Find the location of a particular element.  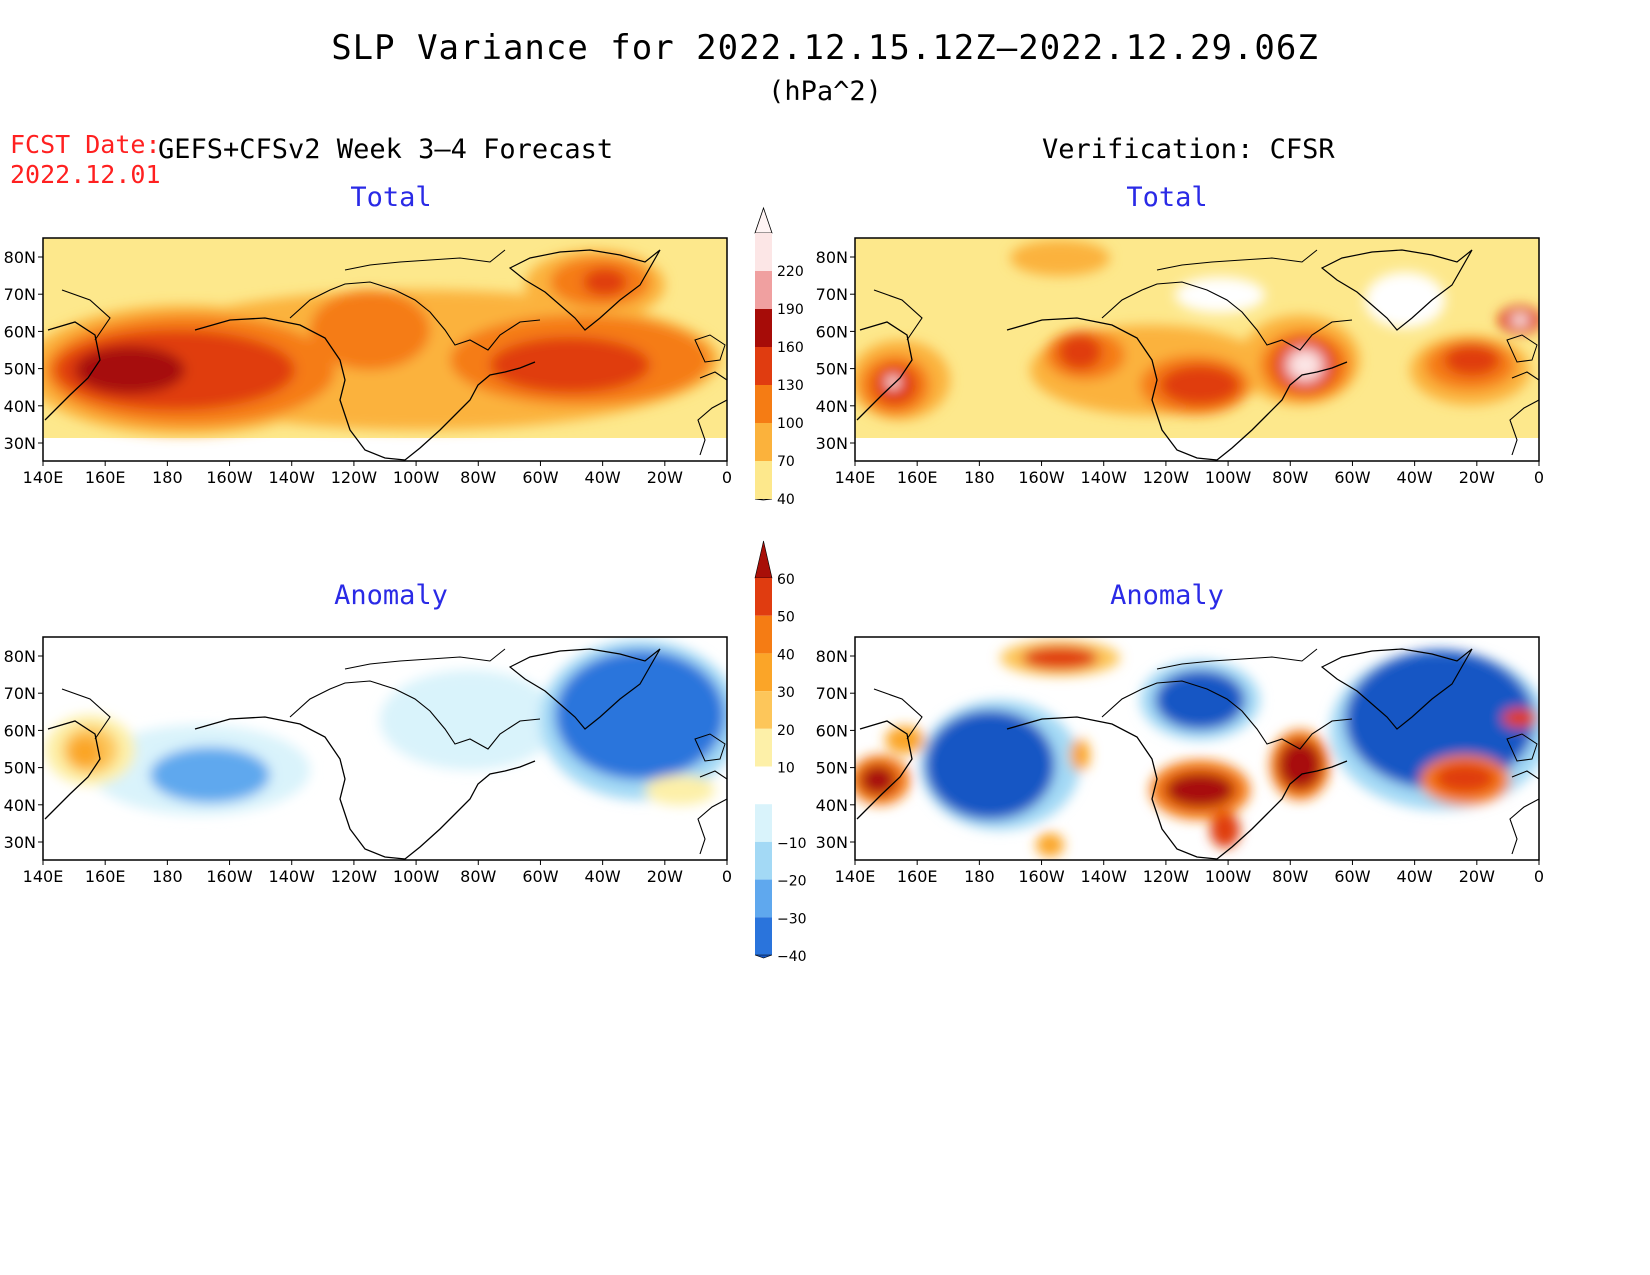

colorbar-anomaly-label: 50 is located at coordinates (786, 618).